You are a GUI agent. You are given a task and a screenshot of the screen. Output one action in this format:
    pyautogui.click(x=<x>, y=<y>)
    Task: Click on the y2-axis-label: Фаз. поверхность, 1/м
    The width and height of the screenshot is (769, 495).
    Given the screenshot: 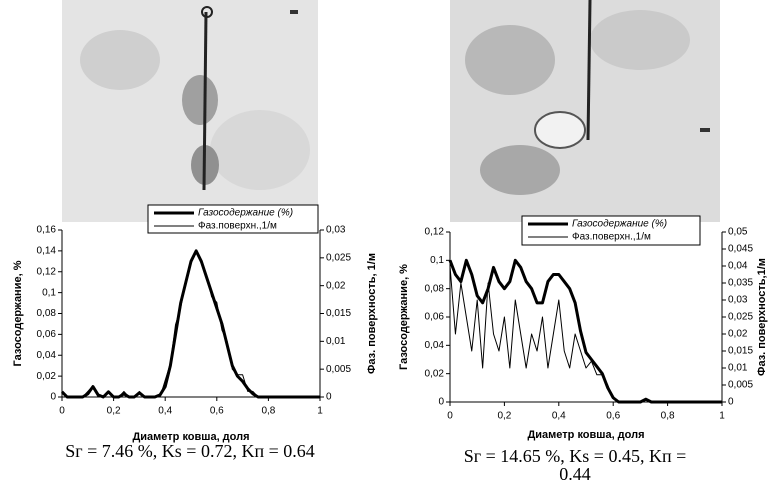 What is the action you would take?
    pyautogui.click(x=372, y=313)
    